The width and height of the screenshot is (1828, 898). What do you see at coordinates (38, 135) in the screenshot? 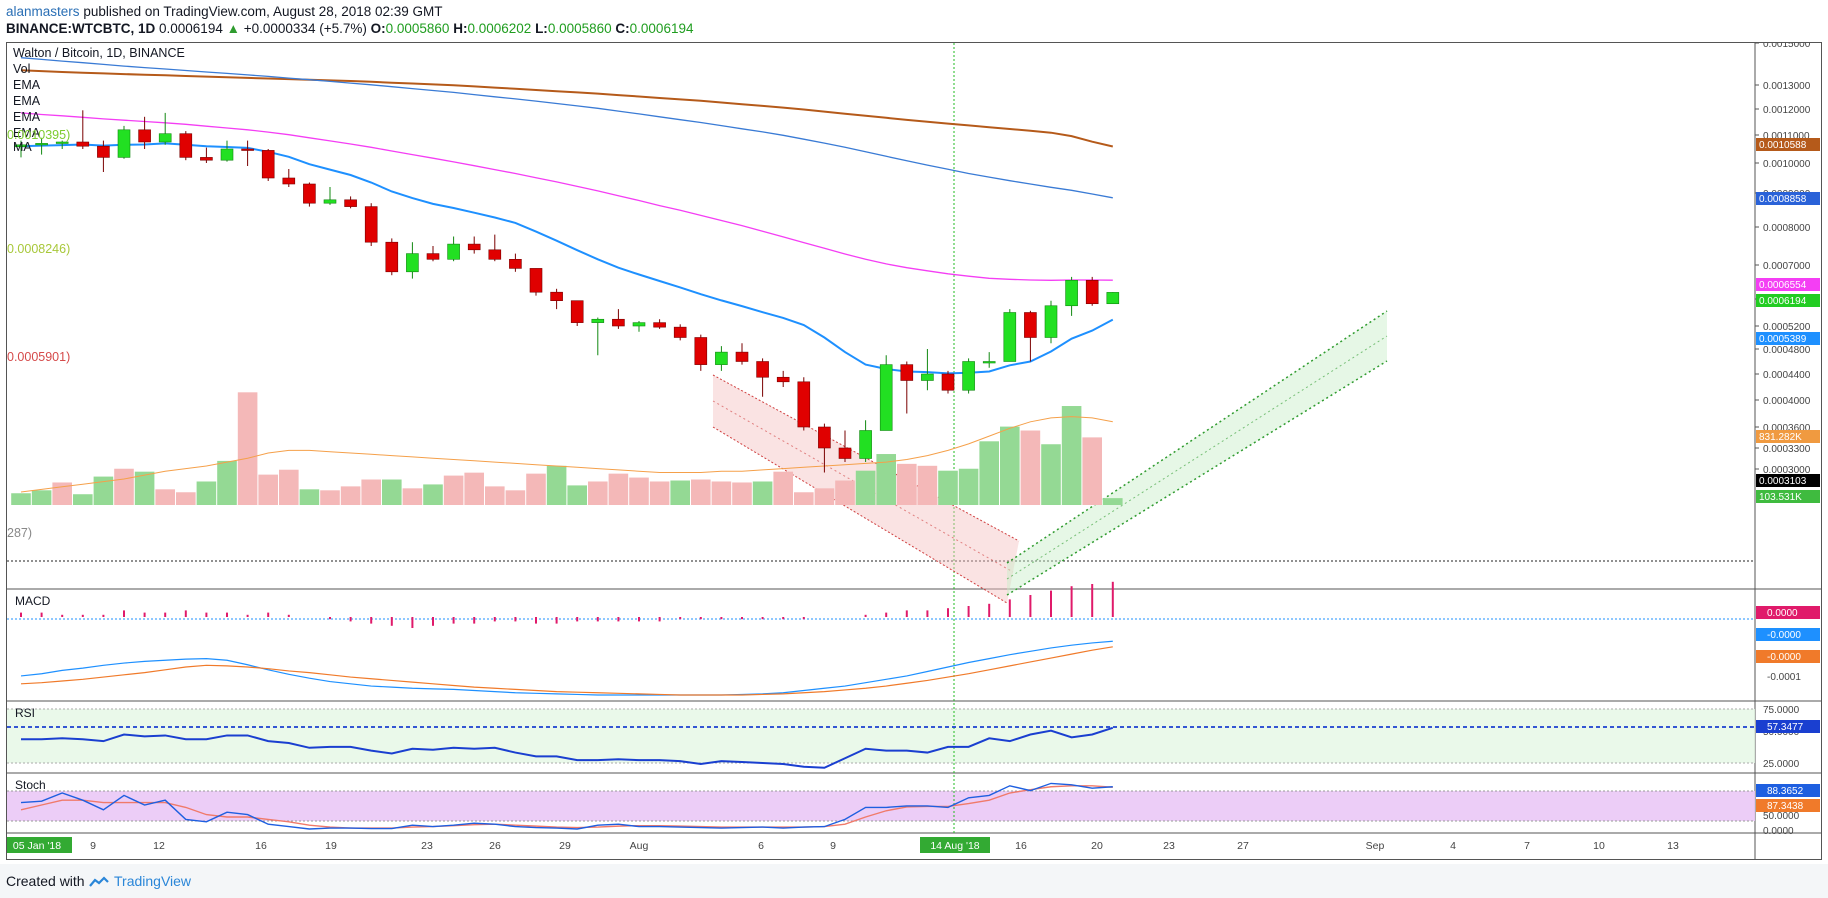
I see `cut-label-1: 0.0010395)` at bounding box center [38, 135].